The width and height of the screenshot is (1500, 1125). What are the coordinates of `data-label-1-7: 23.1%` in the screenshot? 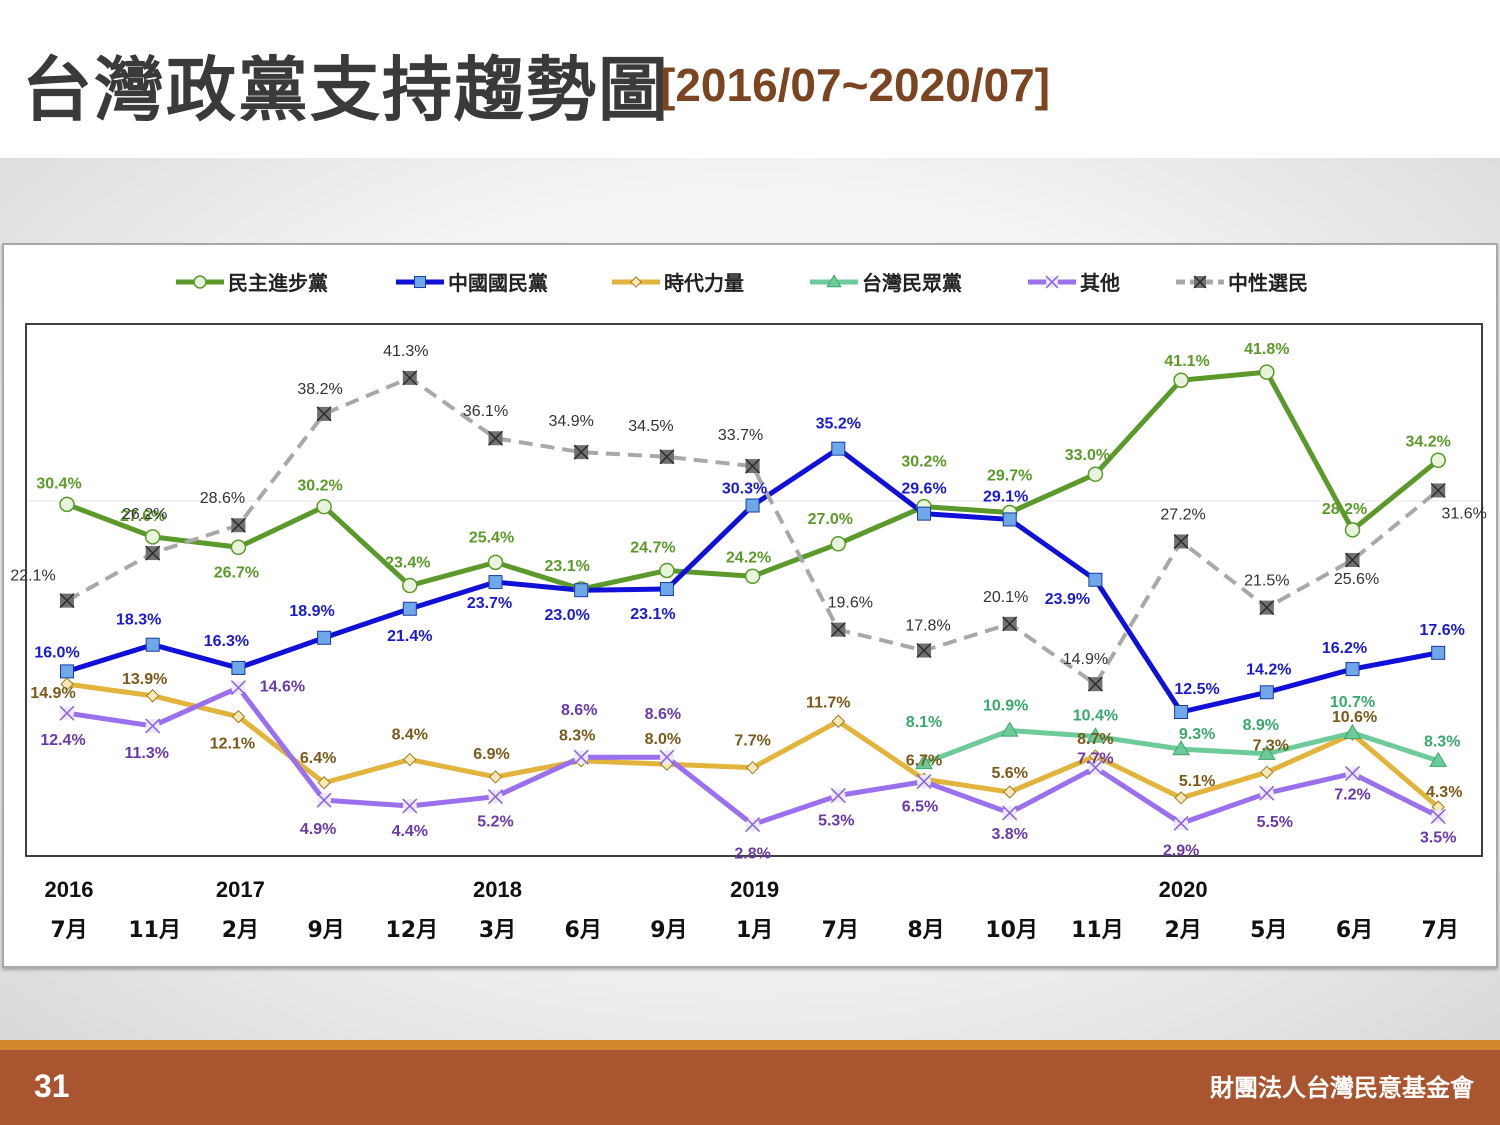 It's located at (652, 614).